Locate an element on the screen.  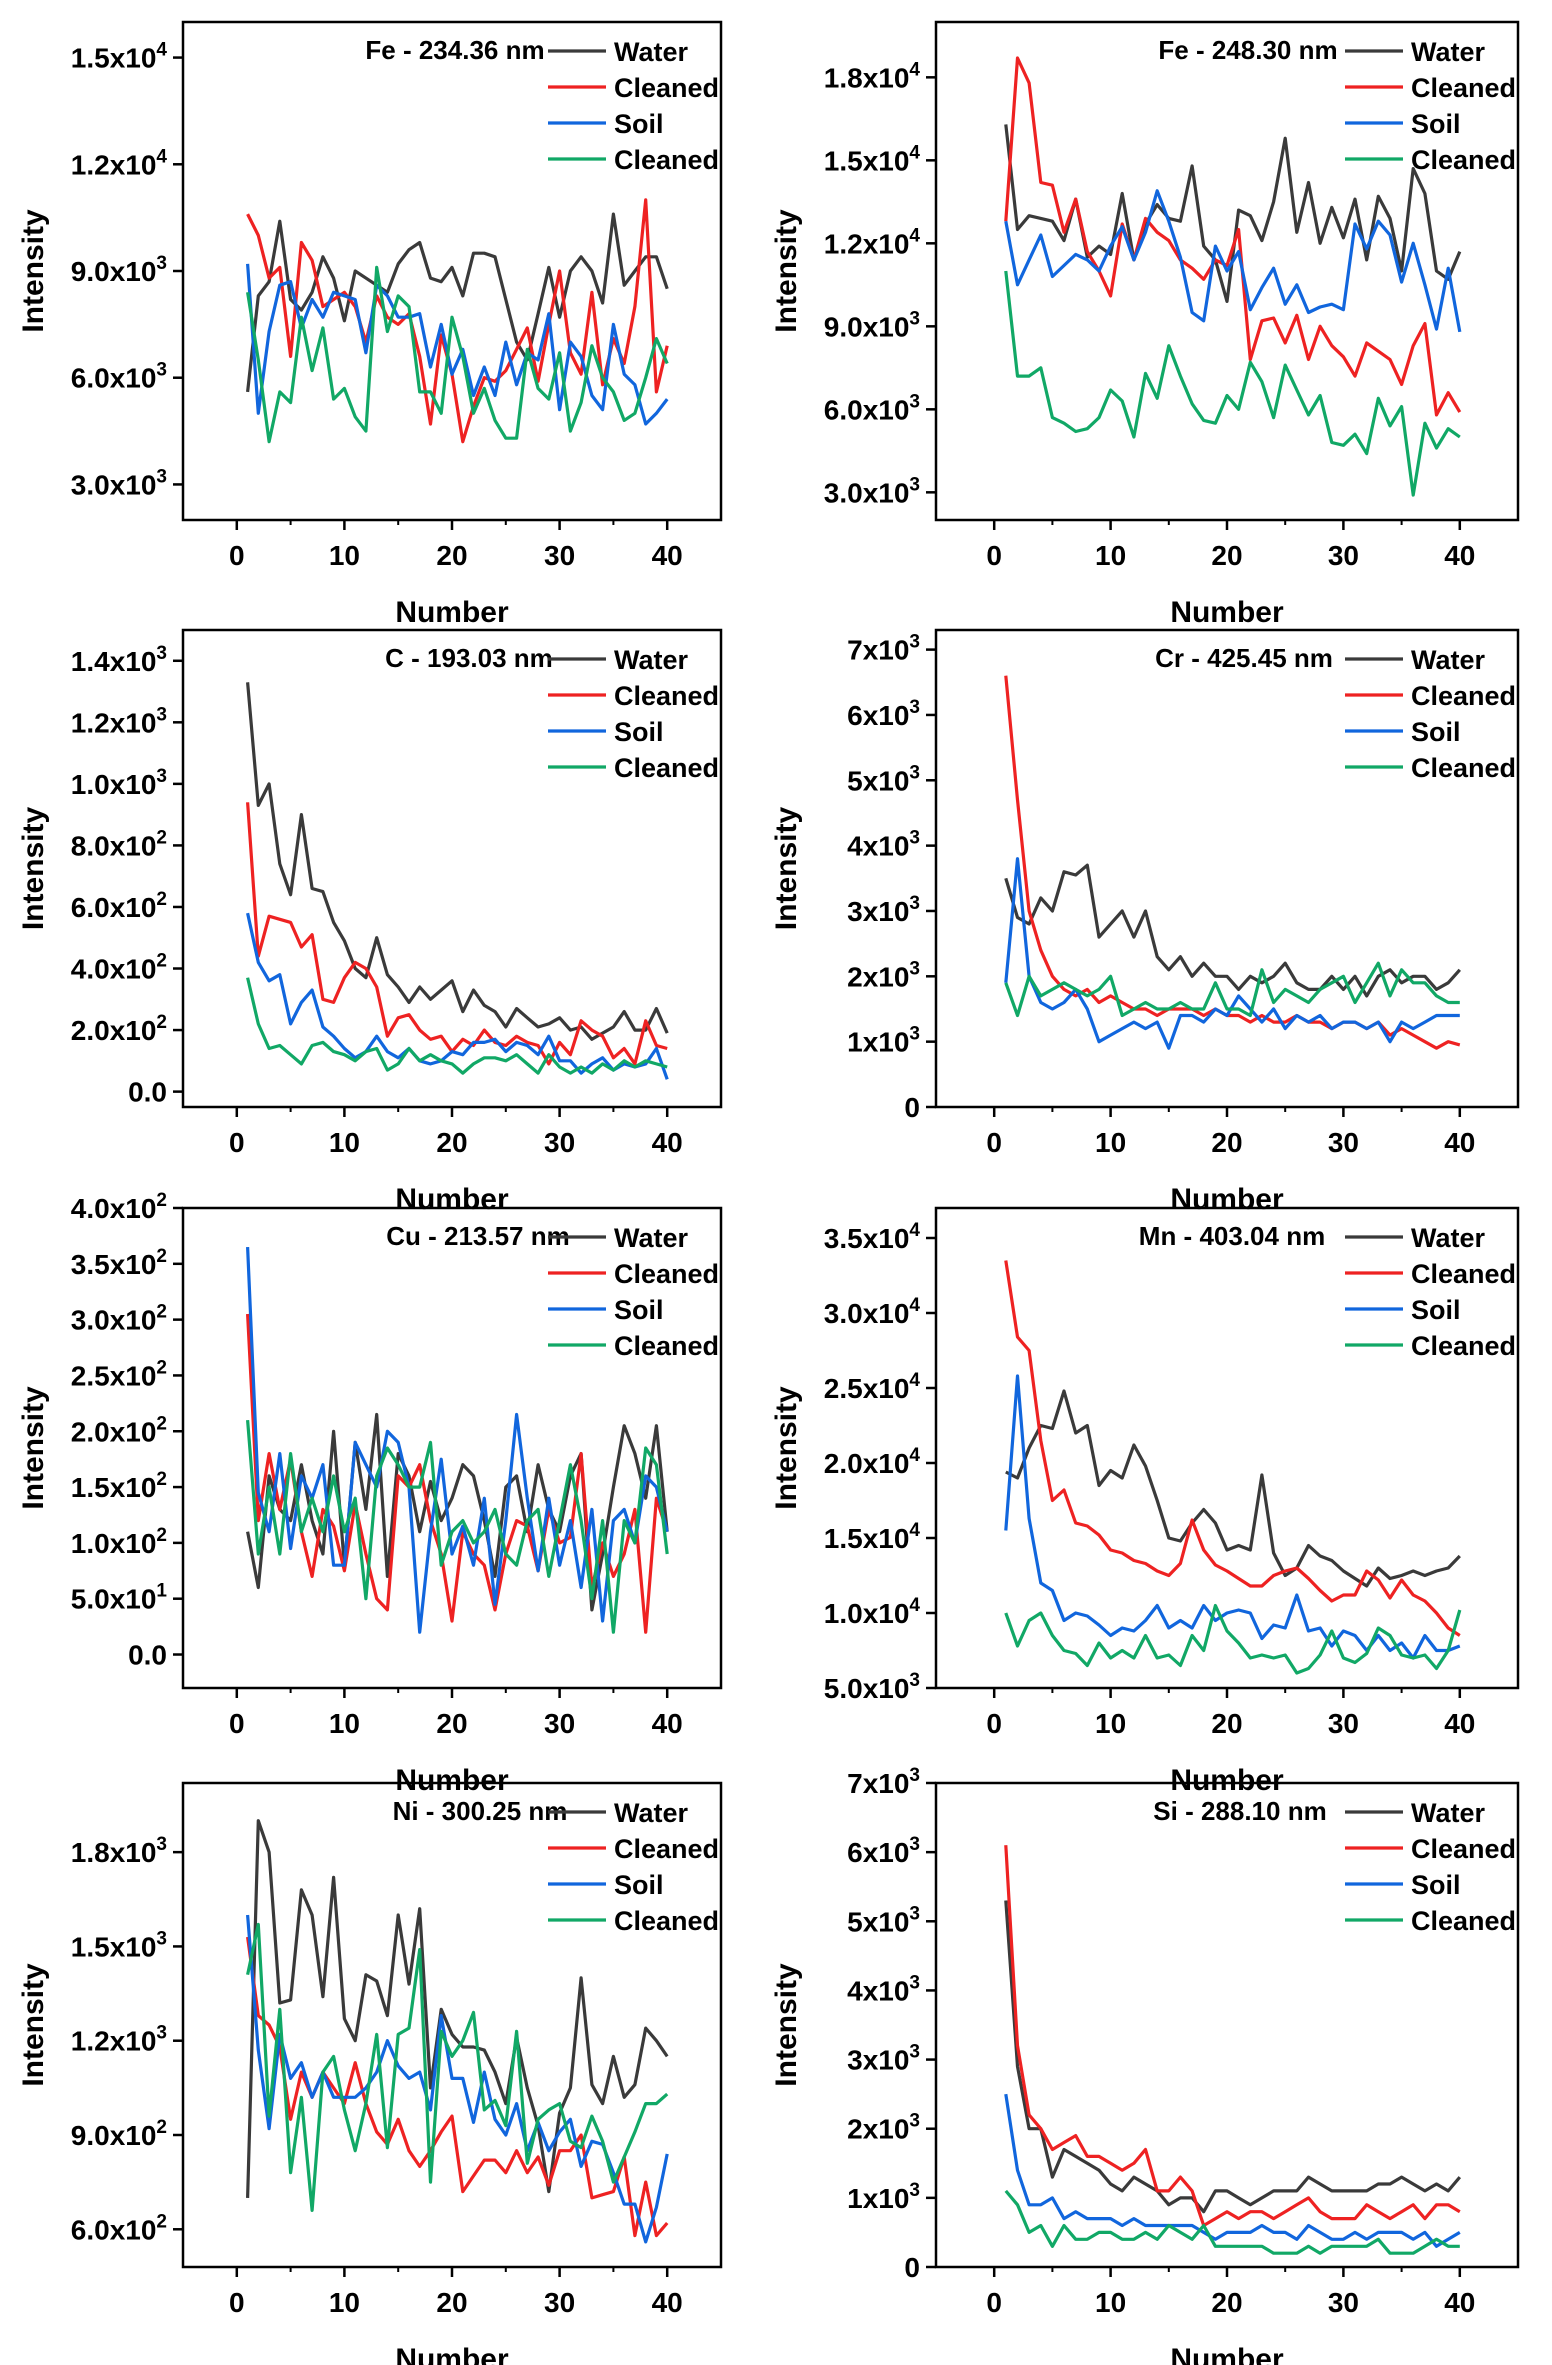
y-tick-label: 3.5x10² is located at coordinates (119, 1263).